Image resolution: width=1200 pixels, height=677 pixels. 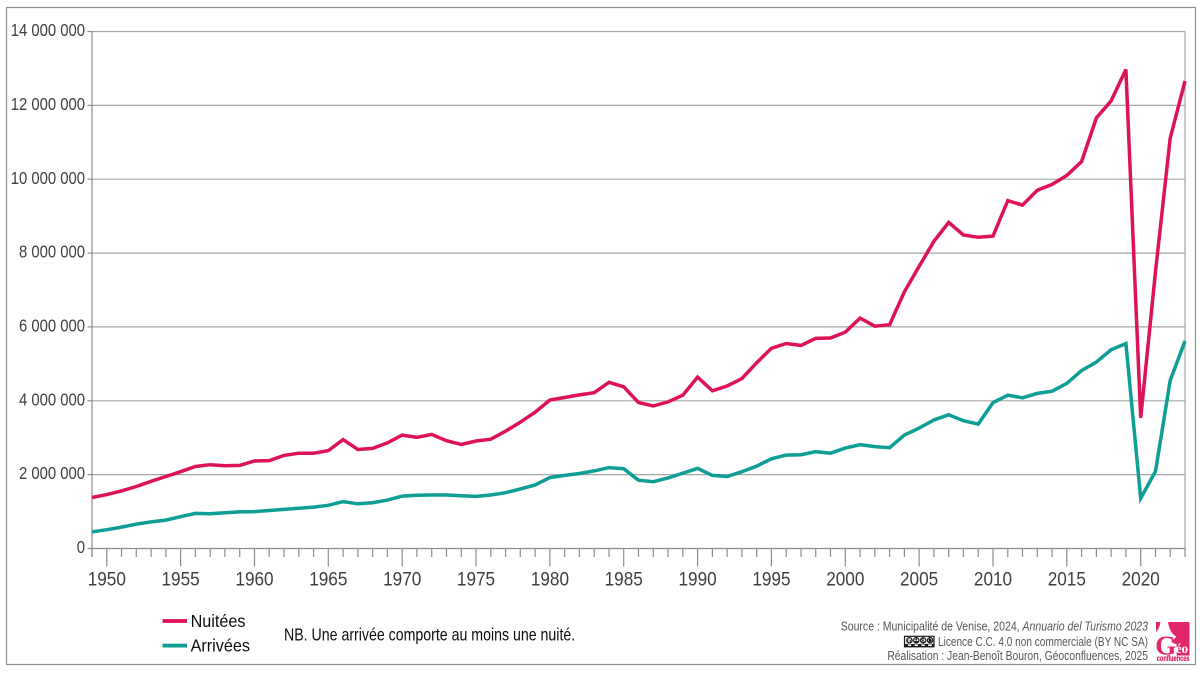 I want to click on svg-text: 1995, so click(x=771, y=579).